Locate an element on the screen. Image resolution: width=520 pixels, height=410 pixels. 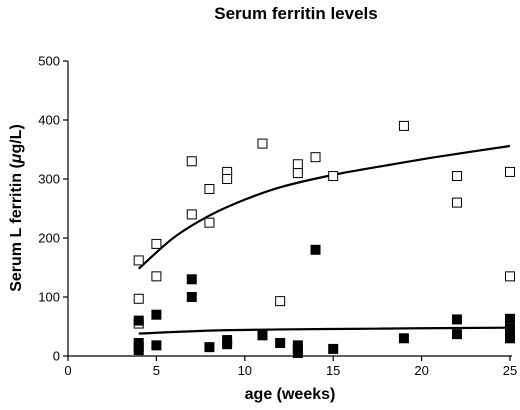
x-tick-label: 25 is located at coordinates (510, 370).